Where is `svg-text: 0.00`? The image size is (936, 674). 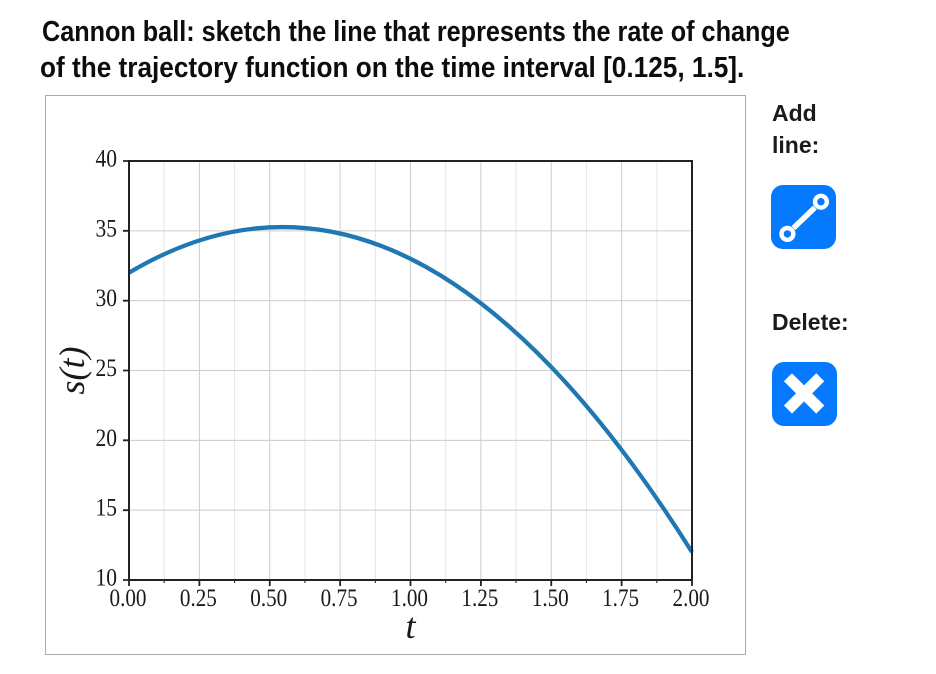 svg-text: 0.00 is located at coordinates (128, 598).